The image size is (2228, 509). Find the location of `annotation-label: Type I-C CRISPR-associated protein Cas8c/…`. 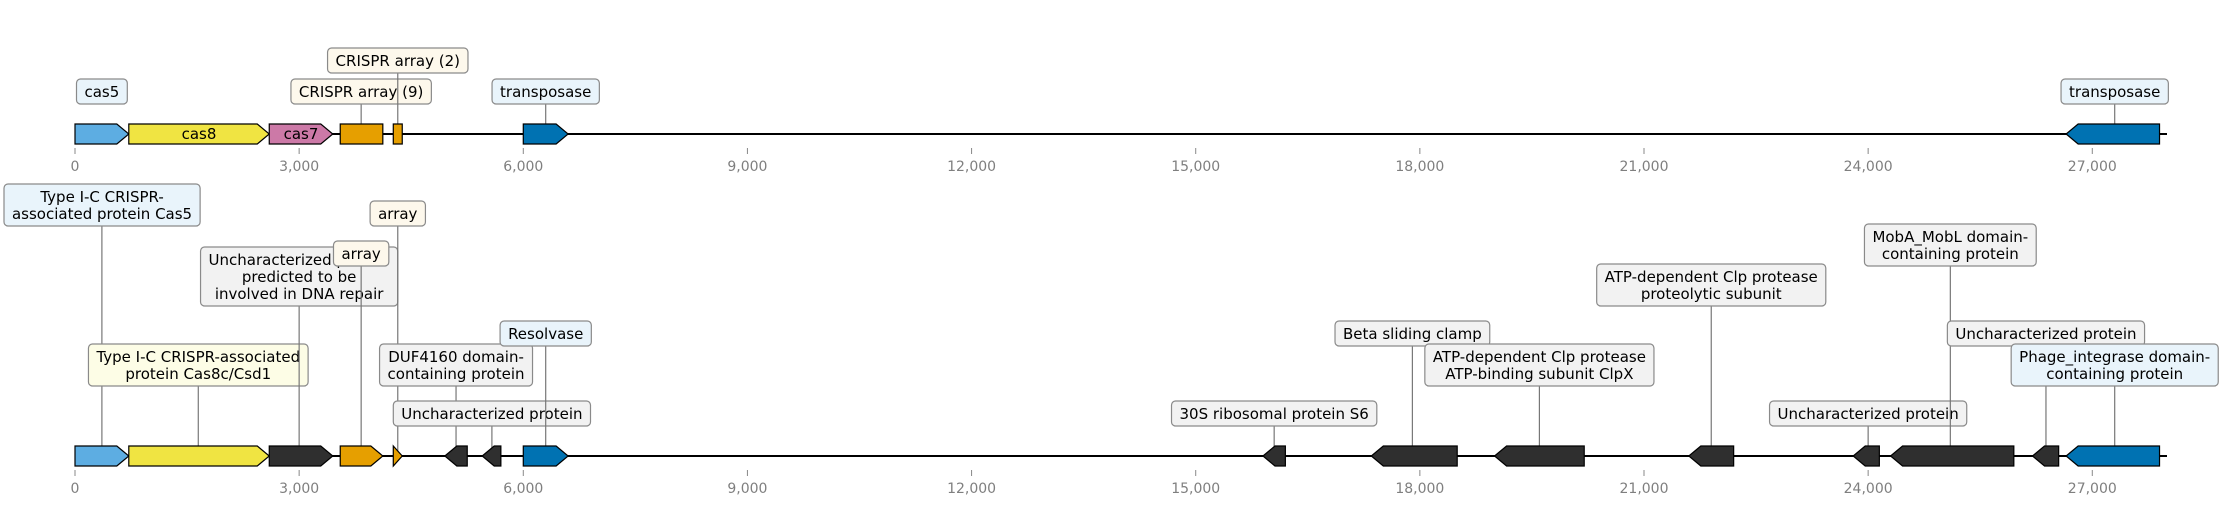

annotation-label: Type I-C CRISPR-associated protein Cas8c/… is located at coordinates (197, 365).